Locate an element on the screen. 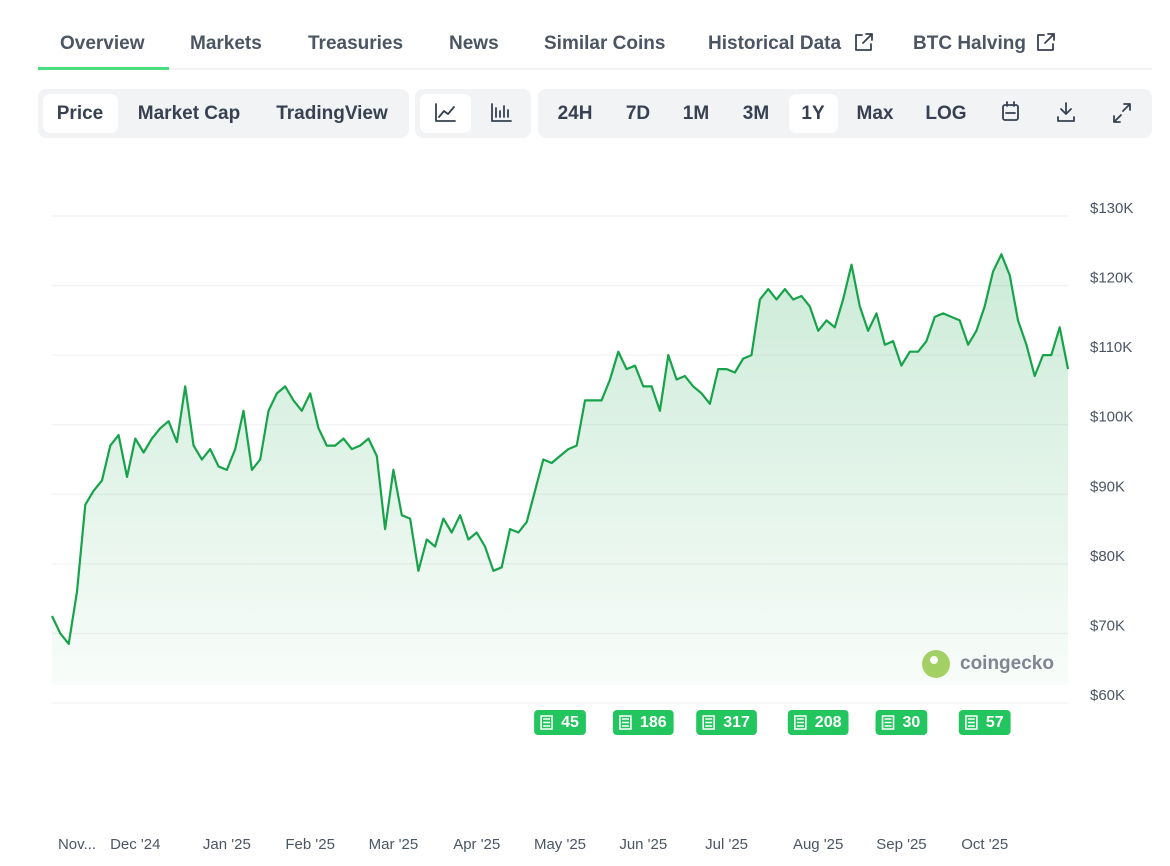  active-range is located at coordinates (813, 113).